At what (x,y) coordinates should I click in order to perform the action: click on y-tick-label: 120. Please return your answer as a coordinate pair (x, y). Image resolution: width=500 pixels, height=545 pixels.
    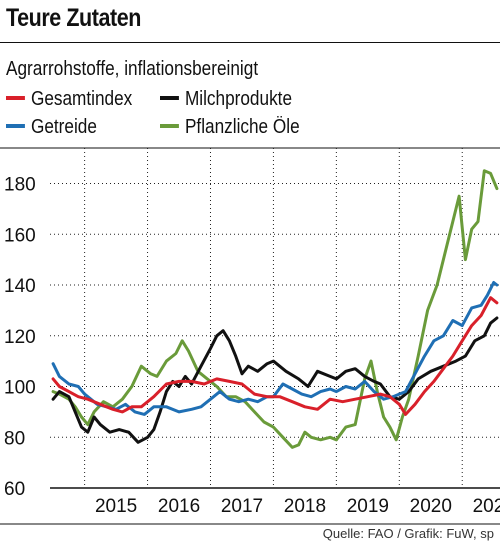
    Looking at the image, I should click on (20, 337).